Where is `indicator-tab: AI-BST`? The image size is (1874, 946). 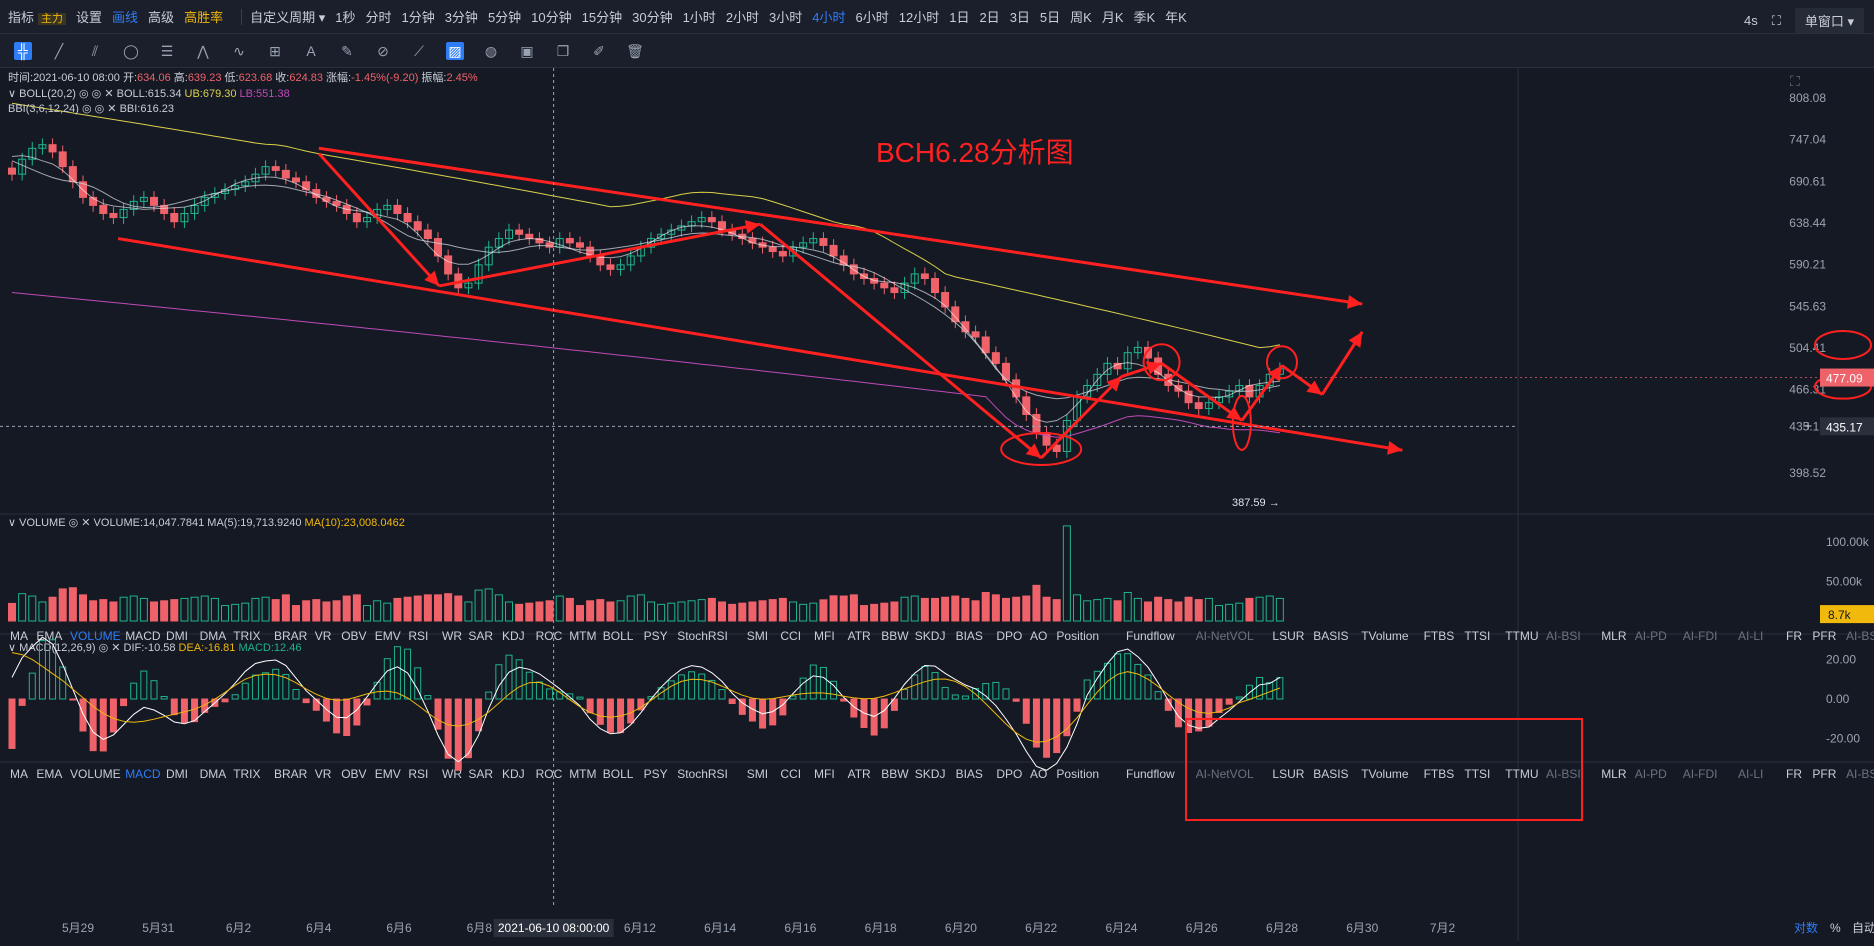
indicator-tab: AI-BST is located at coordinates (1860, 774).